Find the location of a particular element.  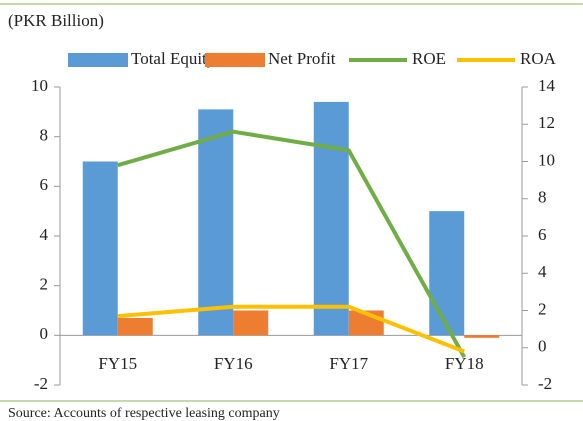

legend-label: ROE is located at coordinates (429, 58).